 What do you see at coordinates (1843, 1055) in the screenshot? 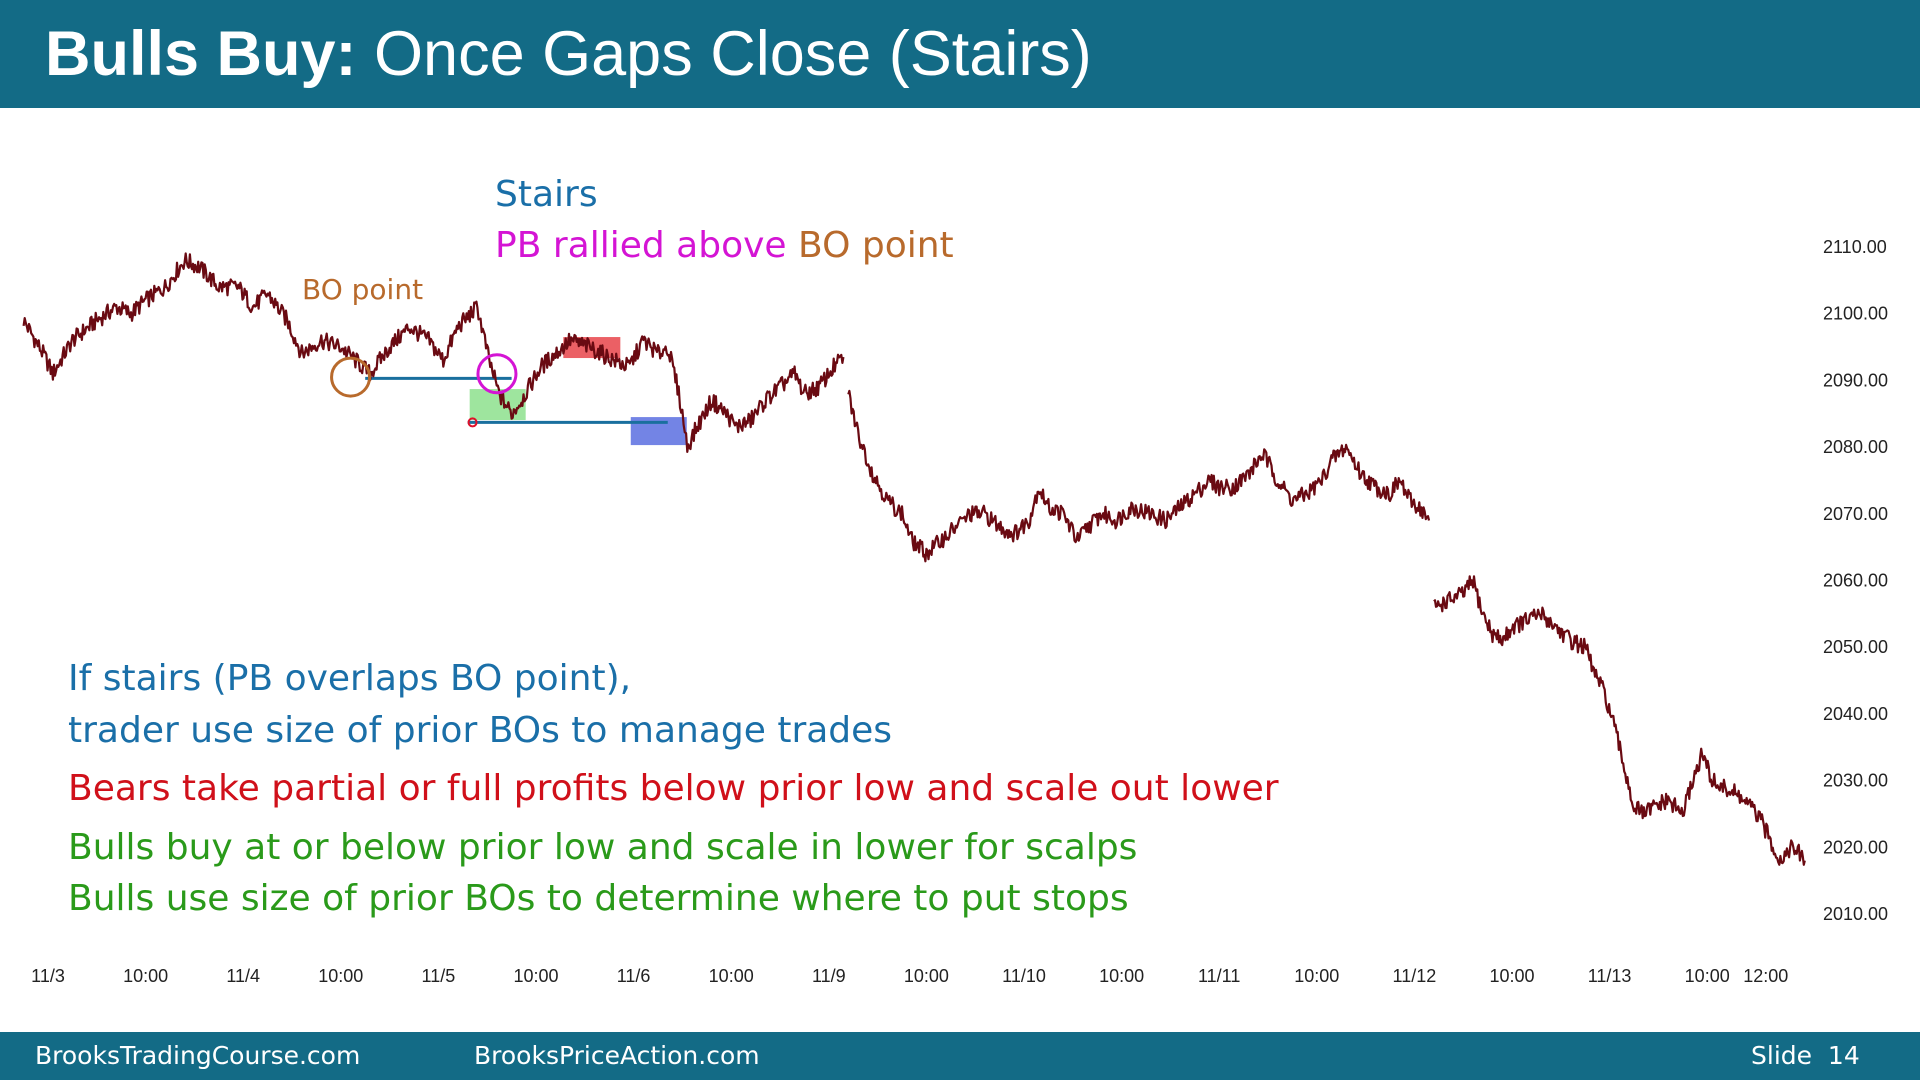
I see `footer-slide-value: 14` at bounding box center [1843, 1055].